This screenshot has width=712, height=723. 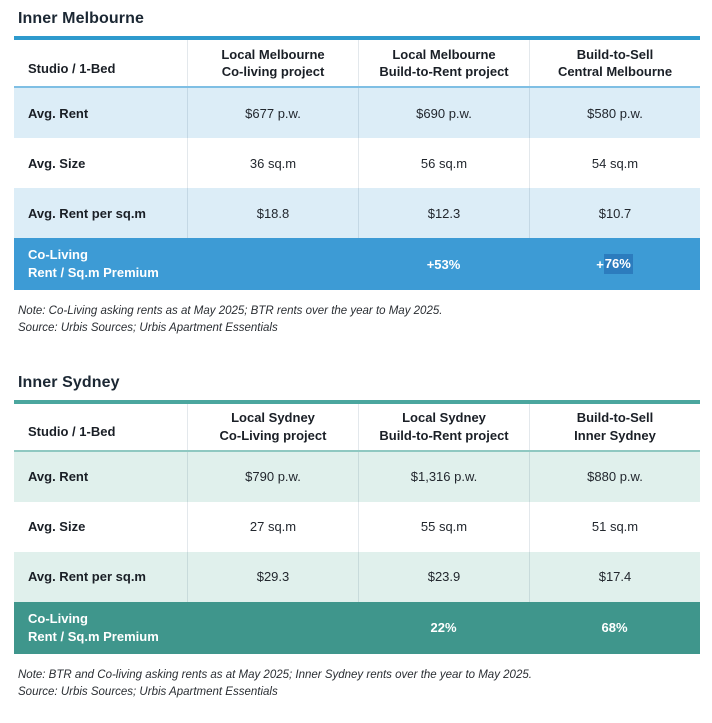 What do you see at coordinates (614, 163) in the screenshot?
I see `cell-value: 54 sq.m` at bounding box center [614, 163].